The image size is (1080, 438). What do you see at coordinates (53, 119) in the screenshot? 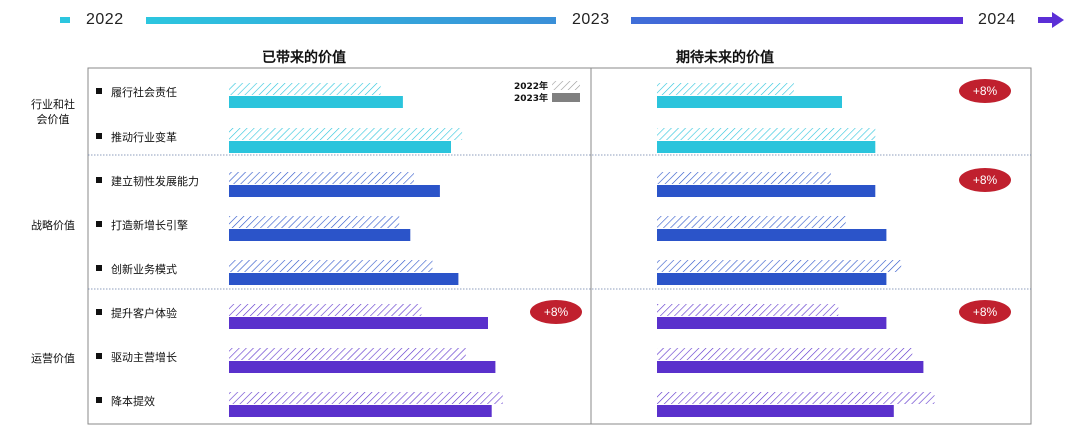
I see `group-label: 会价值` at bounding box center [53, 119].